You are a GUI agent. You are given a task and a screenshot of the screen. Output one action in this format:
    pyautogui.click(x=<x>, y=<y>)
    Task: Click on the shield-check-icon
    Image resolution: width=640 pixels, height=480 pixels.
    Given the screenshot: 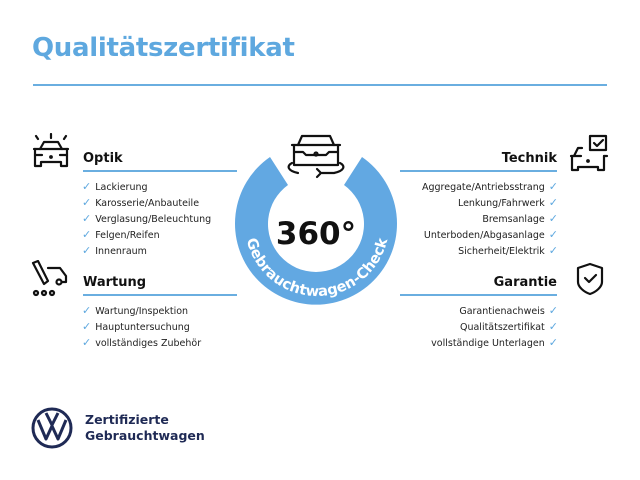 What is the action you would take?
    pyautogui.click(x=590, y=279)
    